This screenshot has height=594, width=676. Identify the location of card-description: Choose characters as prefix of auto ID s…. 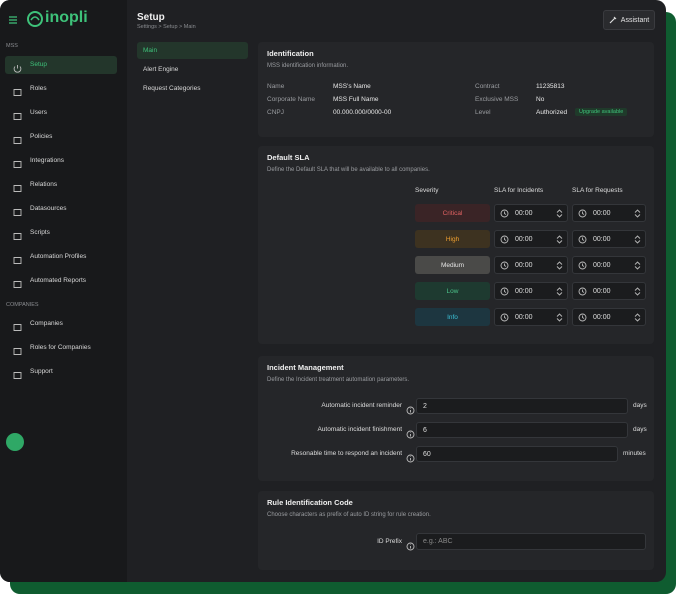
(349, 515).